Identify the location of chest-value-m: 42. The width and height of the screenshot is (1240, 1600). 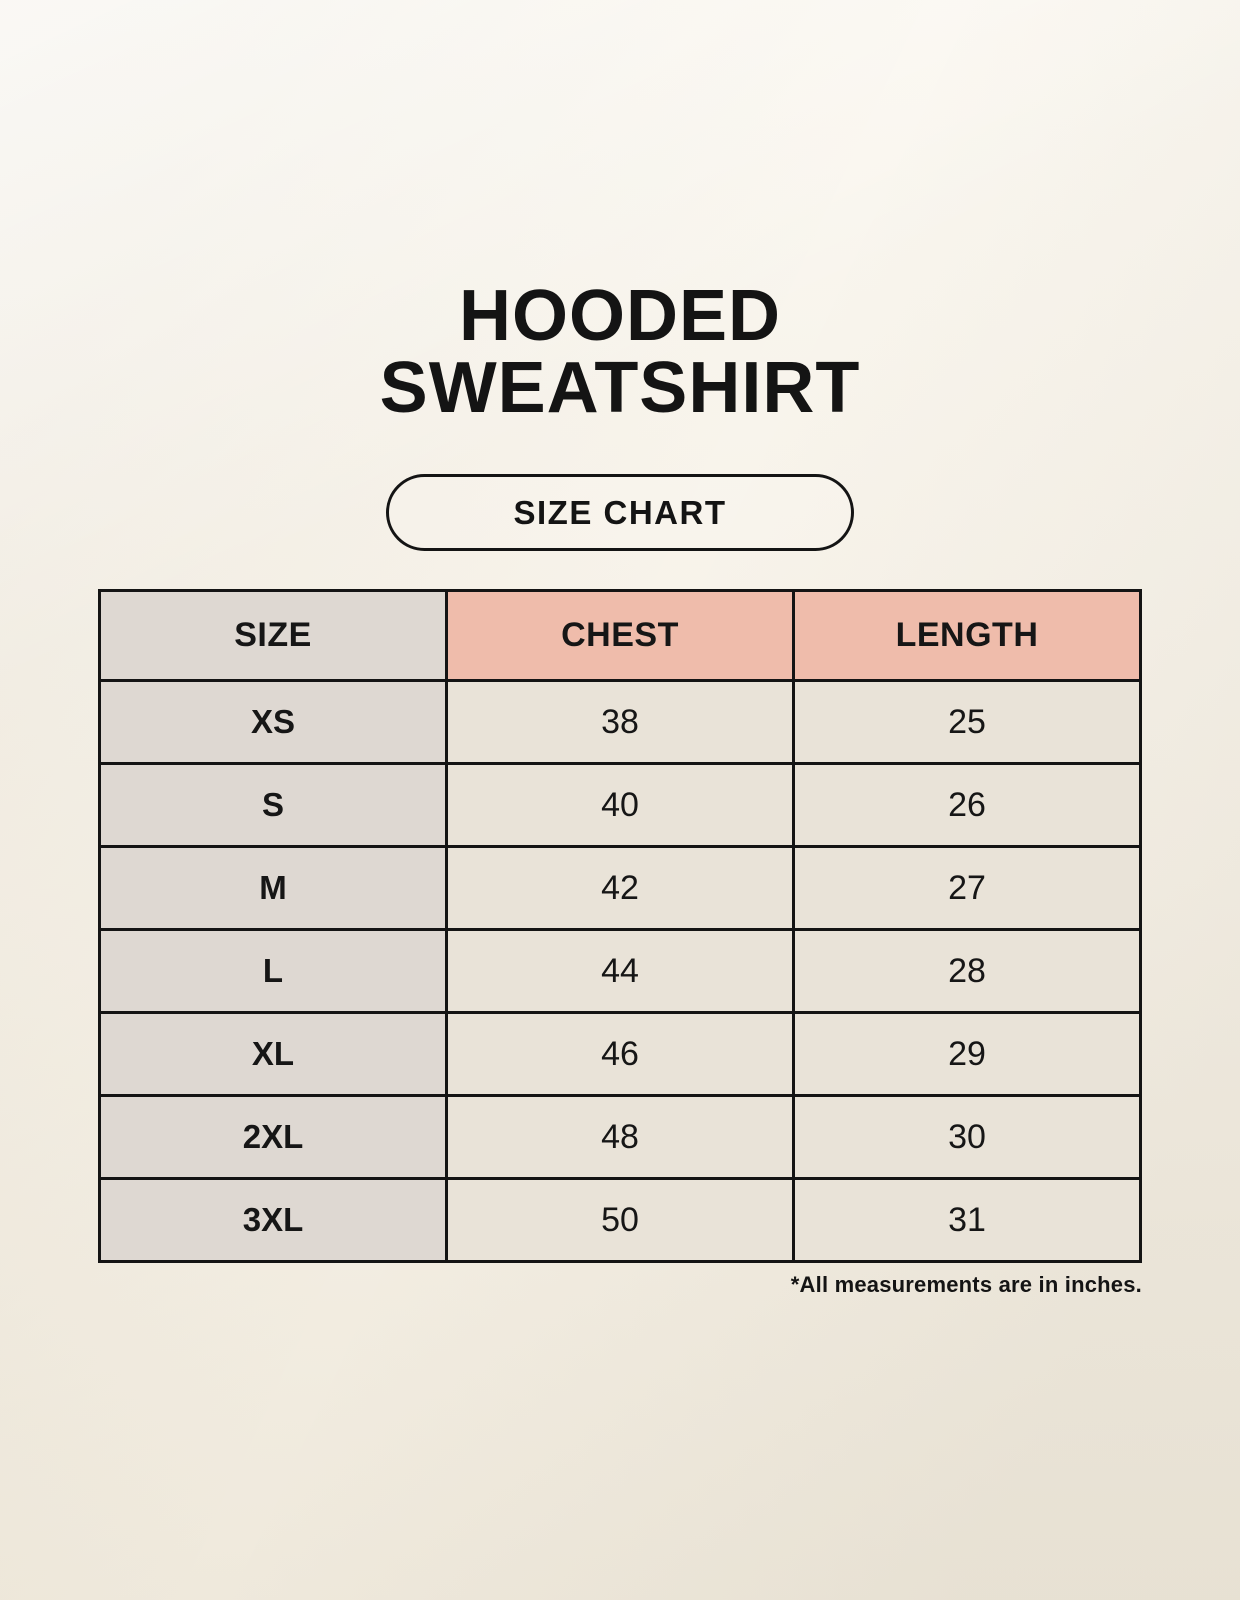
(620, 888).